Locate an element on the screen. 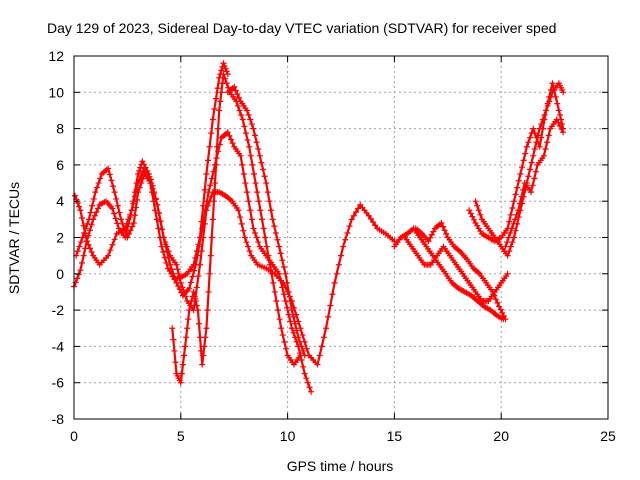 The height and width of the screenshot is (480, 640). y-axis-label: SDTVAR / TECUs is located at coordinates (14, 238).